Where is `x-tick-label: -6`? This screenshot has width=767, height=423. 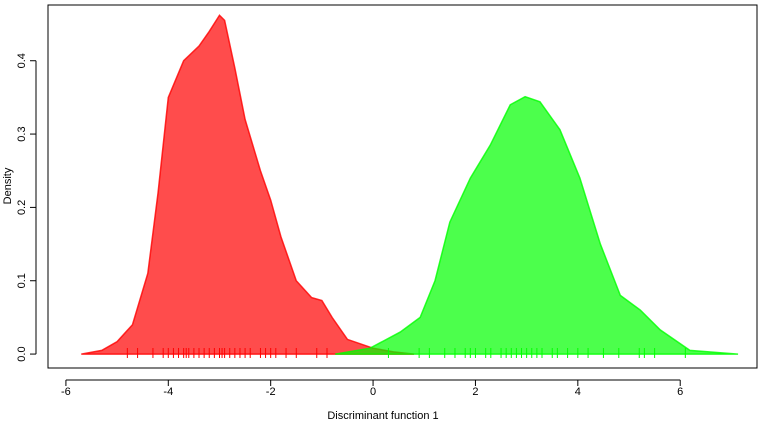 x-tick-label: -6 is located at coordinates (66, 392).